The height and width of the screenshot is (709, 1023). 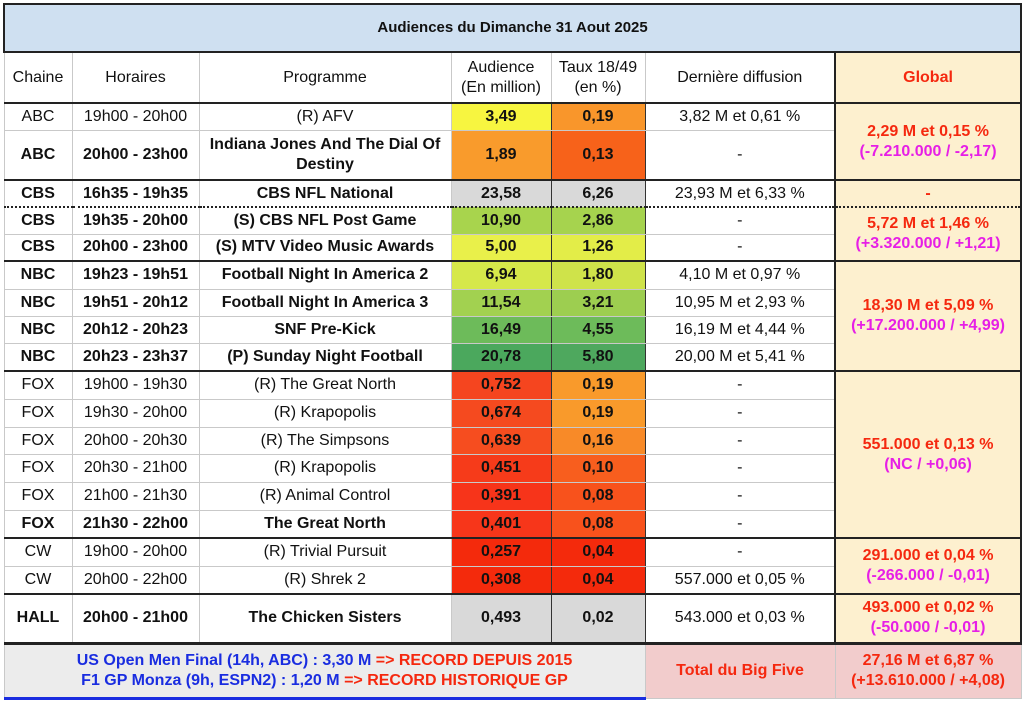 What do you see at coordinates (598, 440) in the screenshot?
I see `cell-taux: 0,16` at bounding box center [598, 440].